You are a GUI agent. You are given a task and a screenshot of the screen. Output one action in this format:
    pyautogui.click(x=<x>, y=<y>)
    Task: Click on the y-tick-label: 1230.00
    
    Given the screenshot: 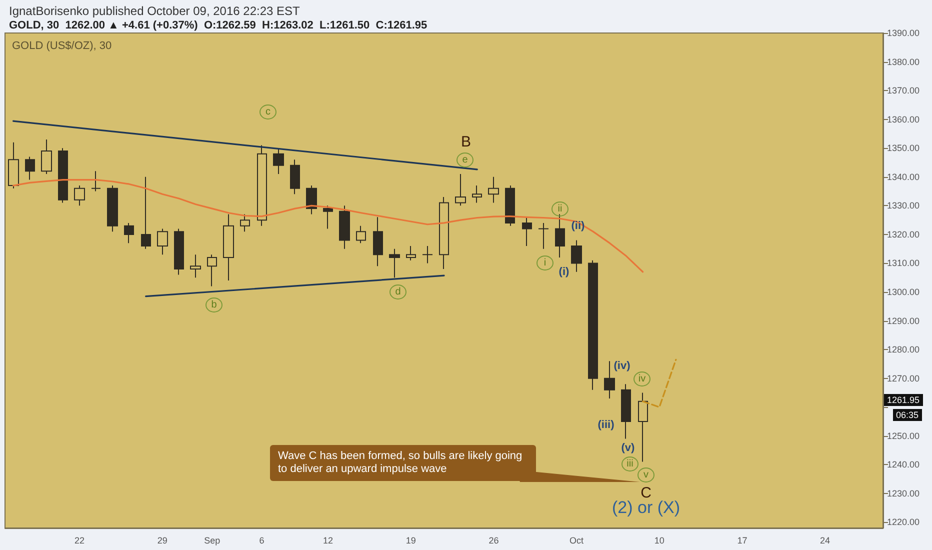 What is the action you would take?
    pyautogui.click(x=903, y=493)
    